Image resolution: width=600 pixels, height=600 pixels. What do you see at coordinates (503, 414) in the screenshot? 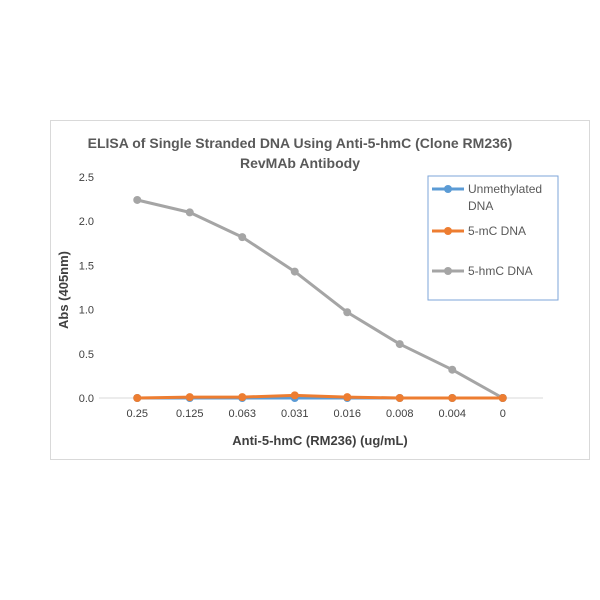
I see `x-tick-label: 0` at bounding box center [503, 414].